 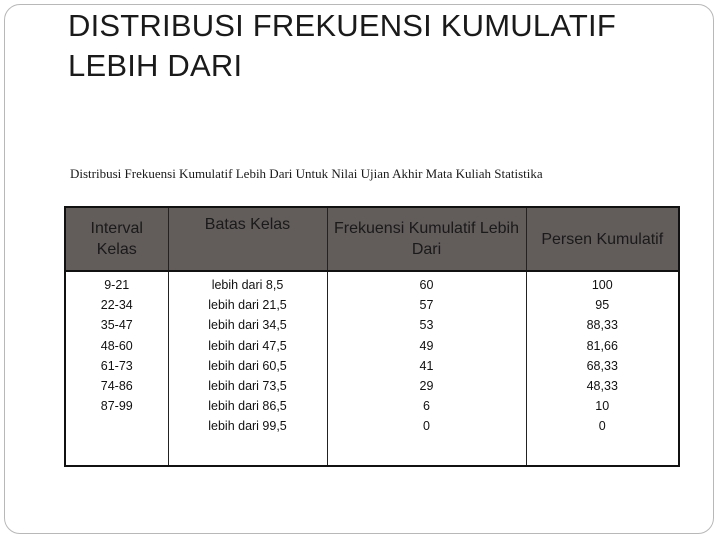 I want to click on cell-interval-kelas: 9-21, so click(x=117, y=285).